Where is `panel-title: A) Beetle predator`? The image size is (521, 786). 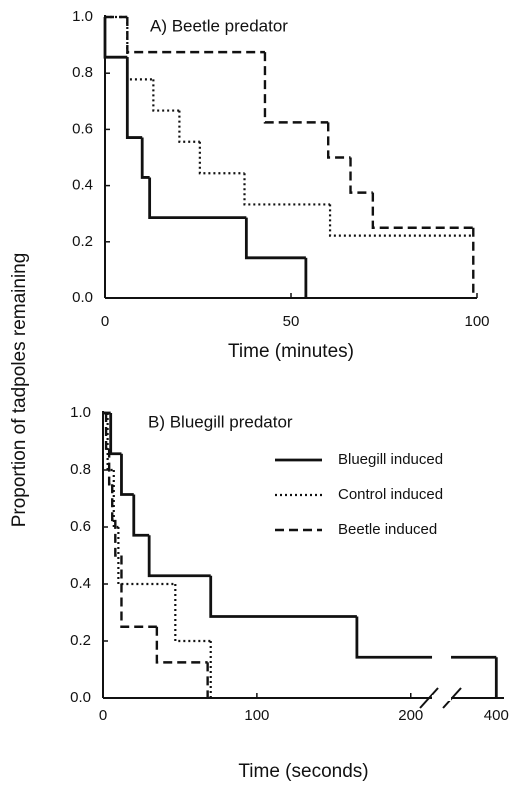 panel-title: A) Beetle predator is located at coordinates (219, 25).